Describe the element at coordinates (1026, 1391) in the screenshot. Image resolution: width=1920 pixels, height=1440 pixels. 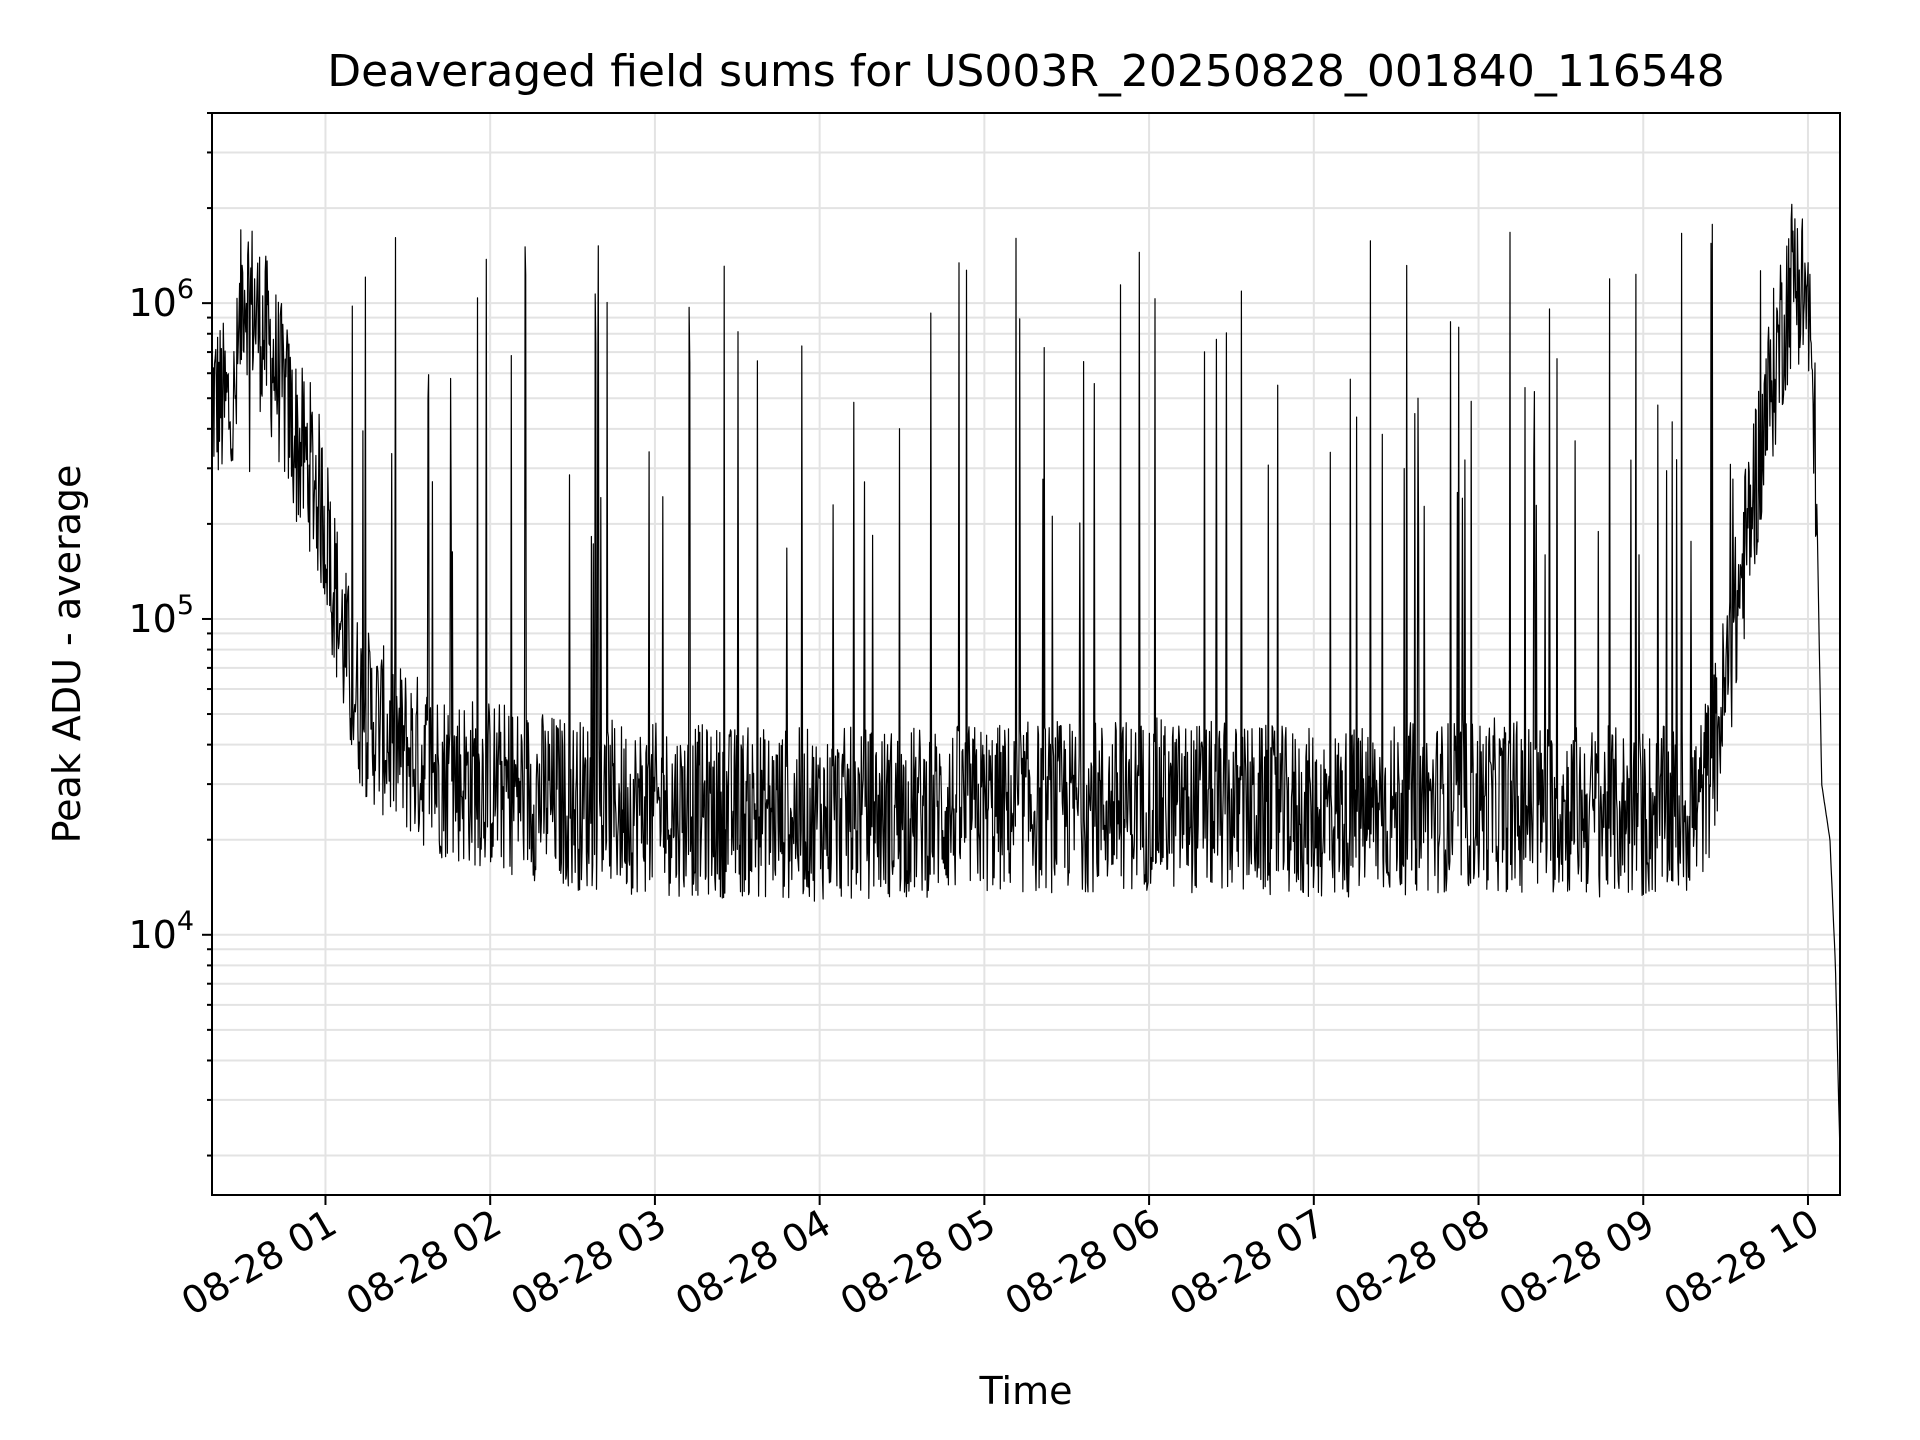
I see `x-axis-label: Time` at that location.